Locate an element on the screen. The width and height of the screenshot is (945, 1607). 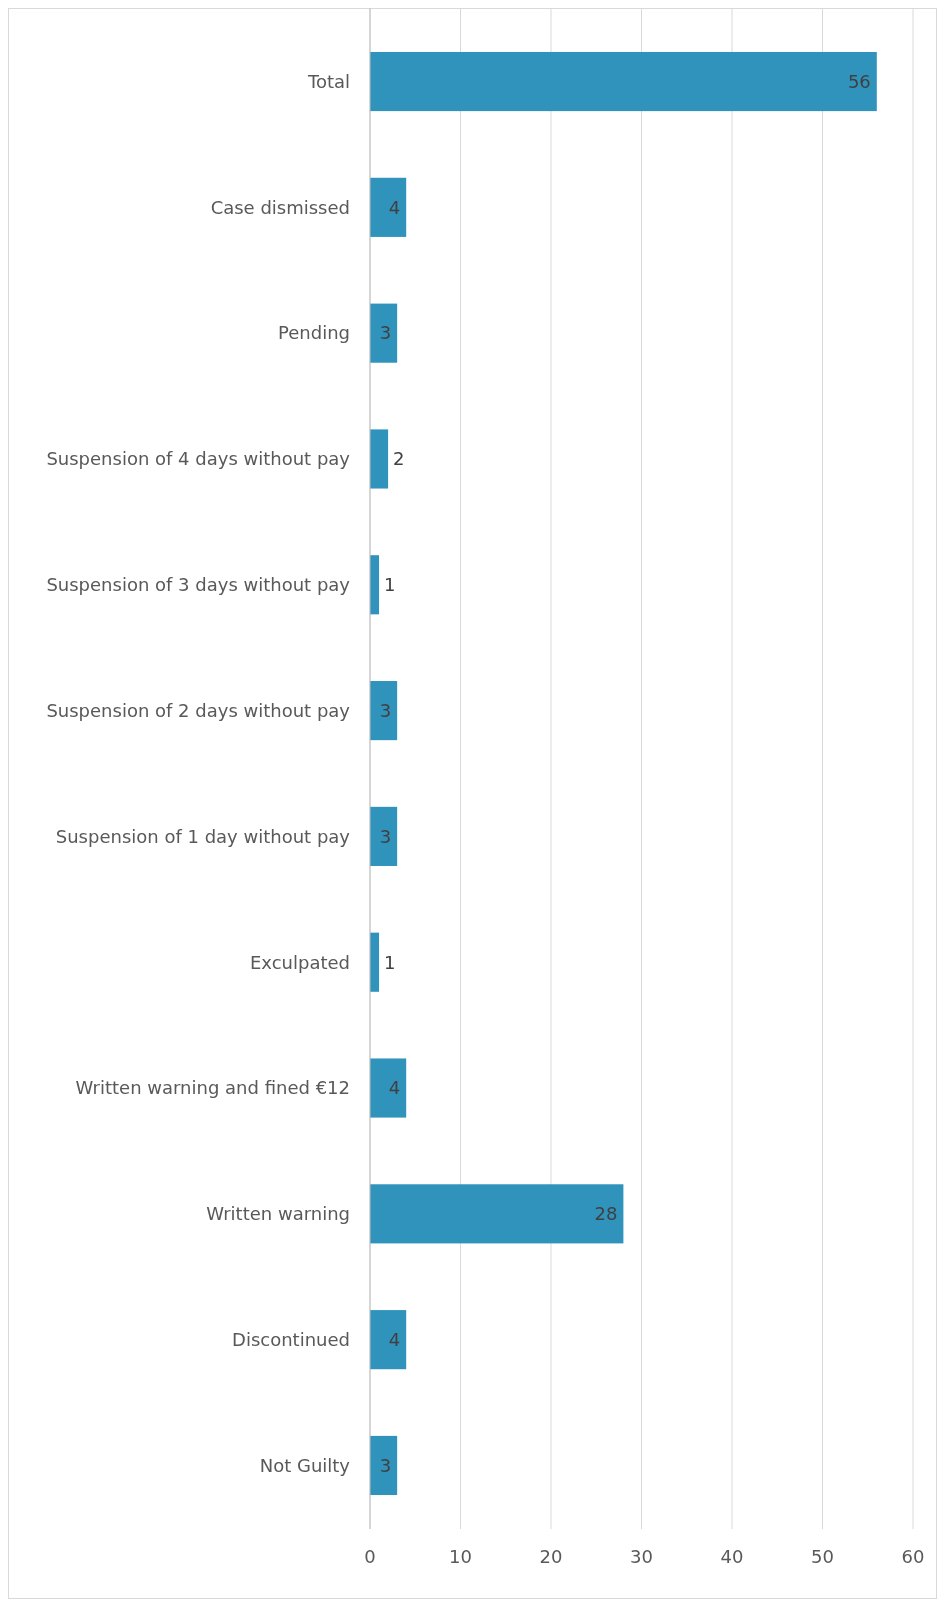
y-tick-label: Written warning is located at coordinates (278, 1214).